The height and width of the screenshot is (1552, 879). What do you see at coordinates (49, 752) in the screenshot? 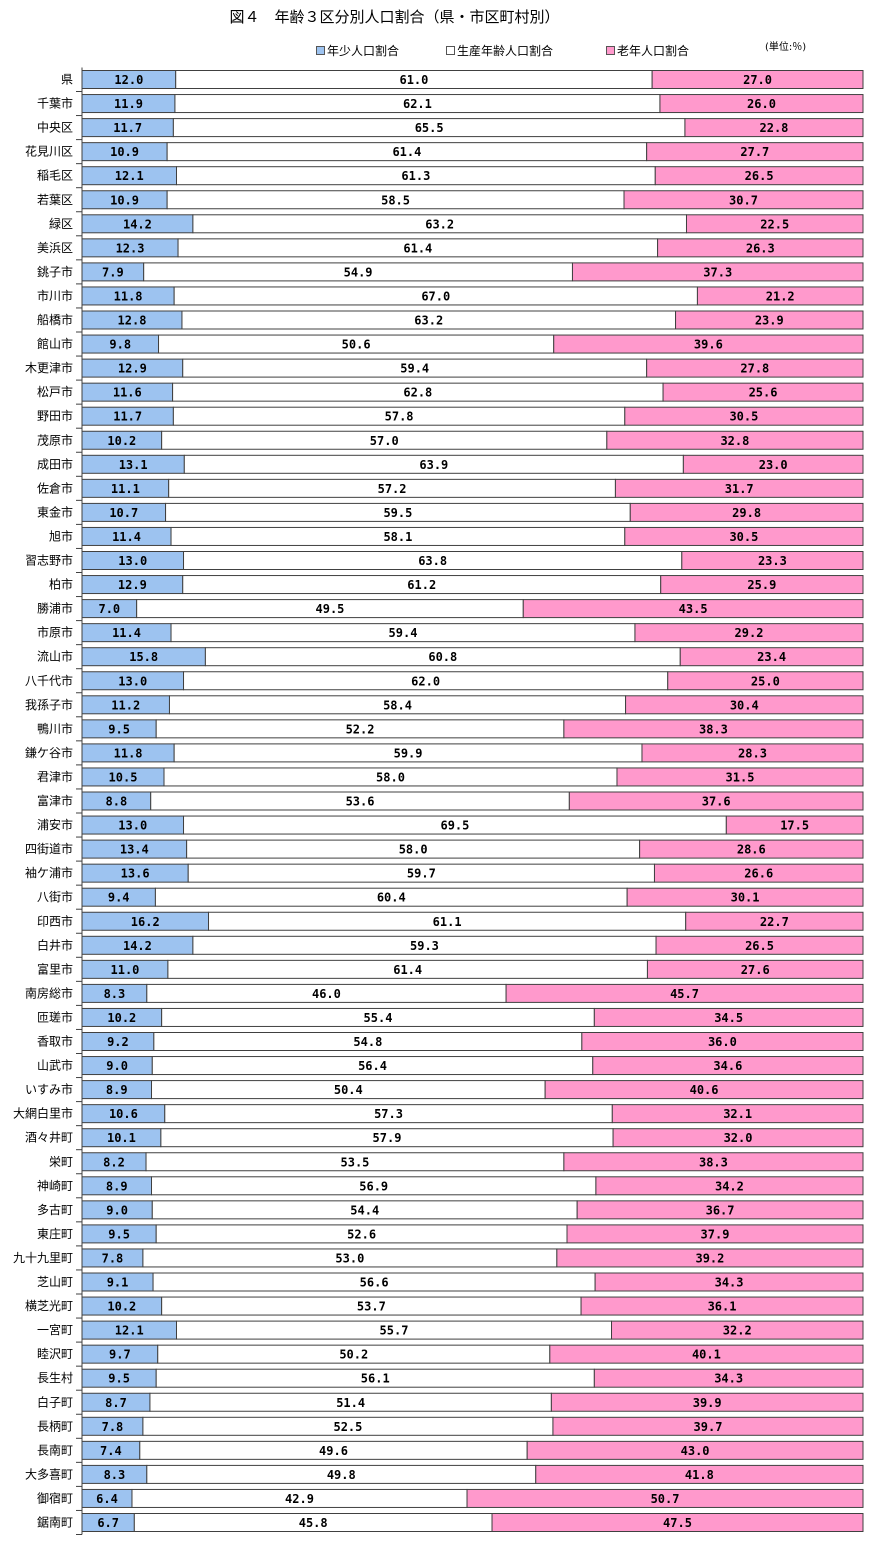
I see `category-label: 鎌ケ谷市` at bounding box center [49, 752].